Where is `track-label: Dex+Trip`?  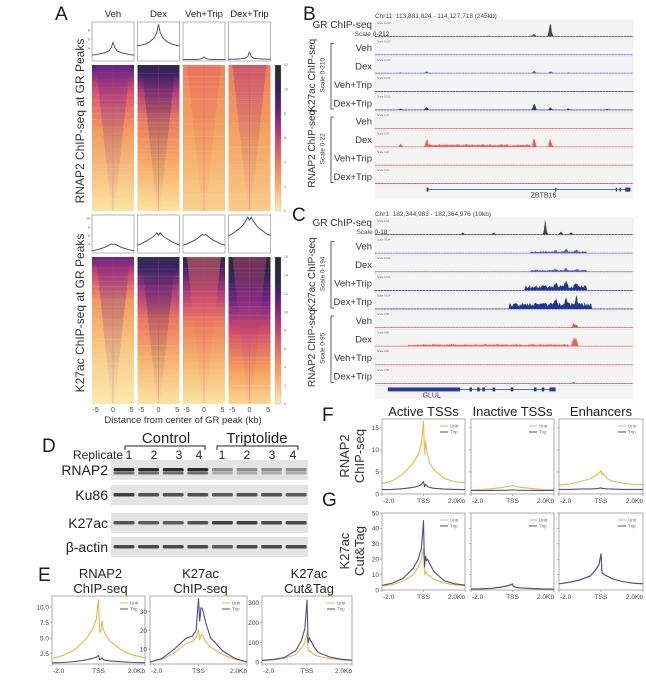
track-label: Dex+Trip is located at coordinates (353, 103).